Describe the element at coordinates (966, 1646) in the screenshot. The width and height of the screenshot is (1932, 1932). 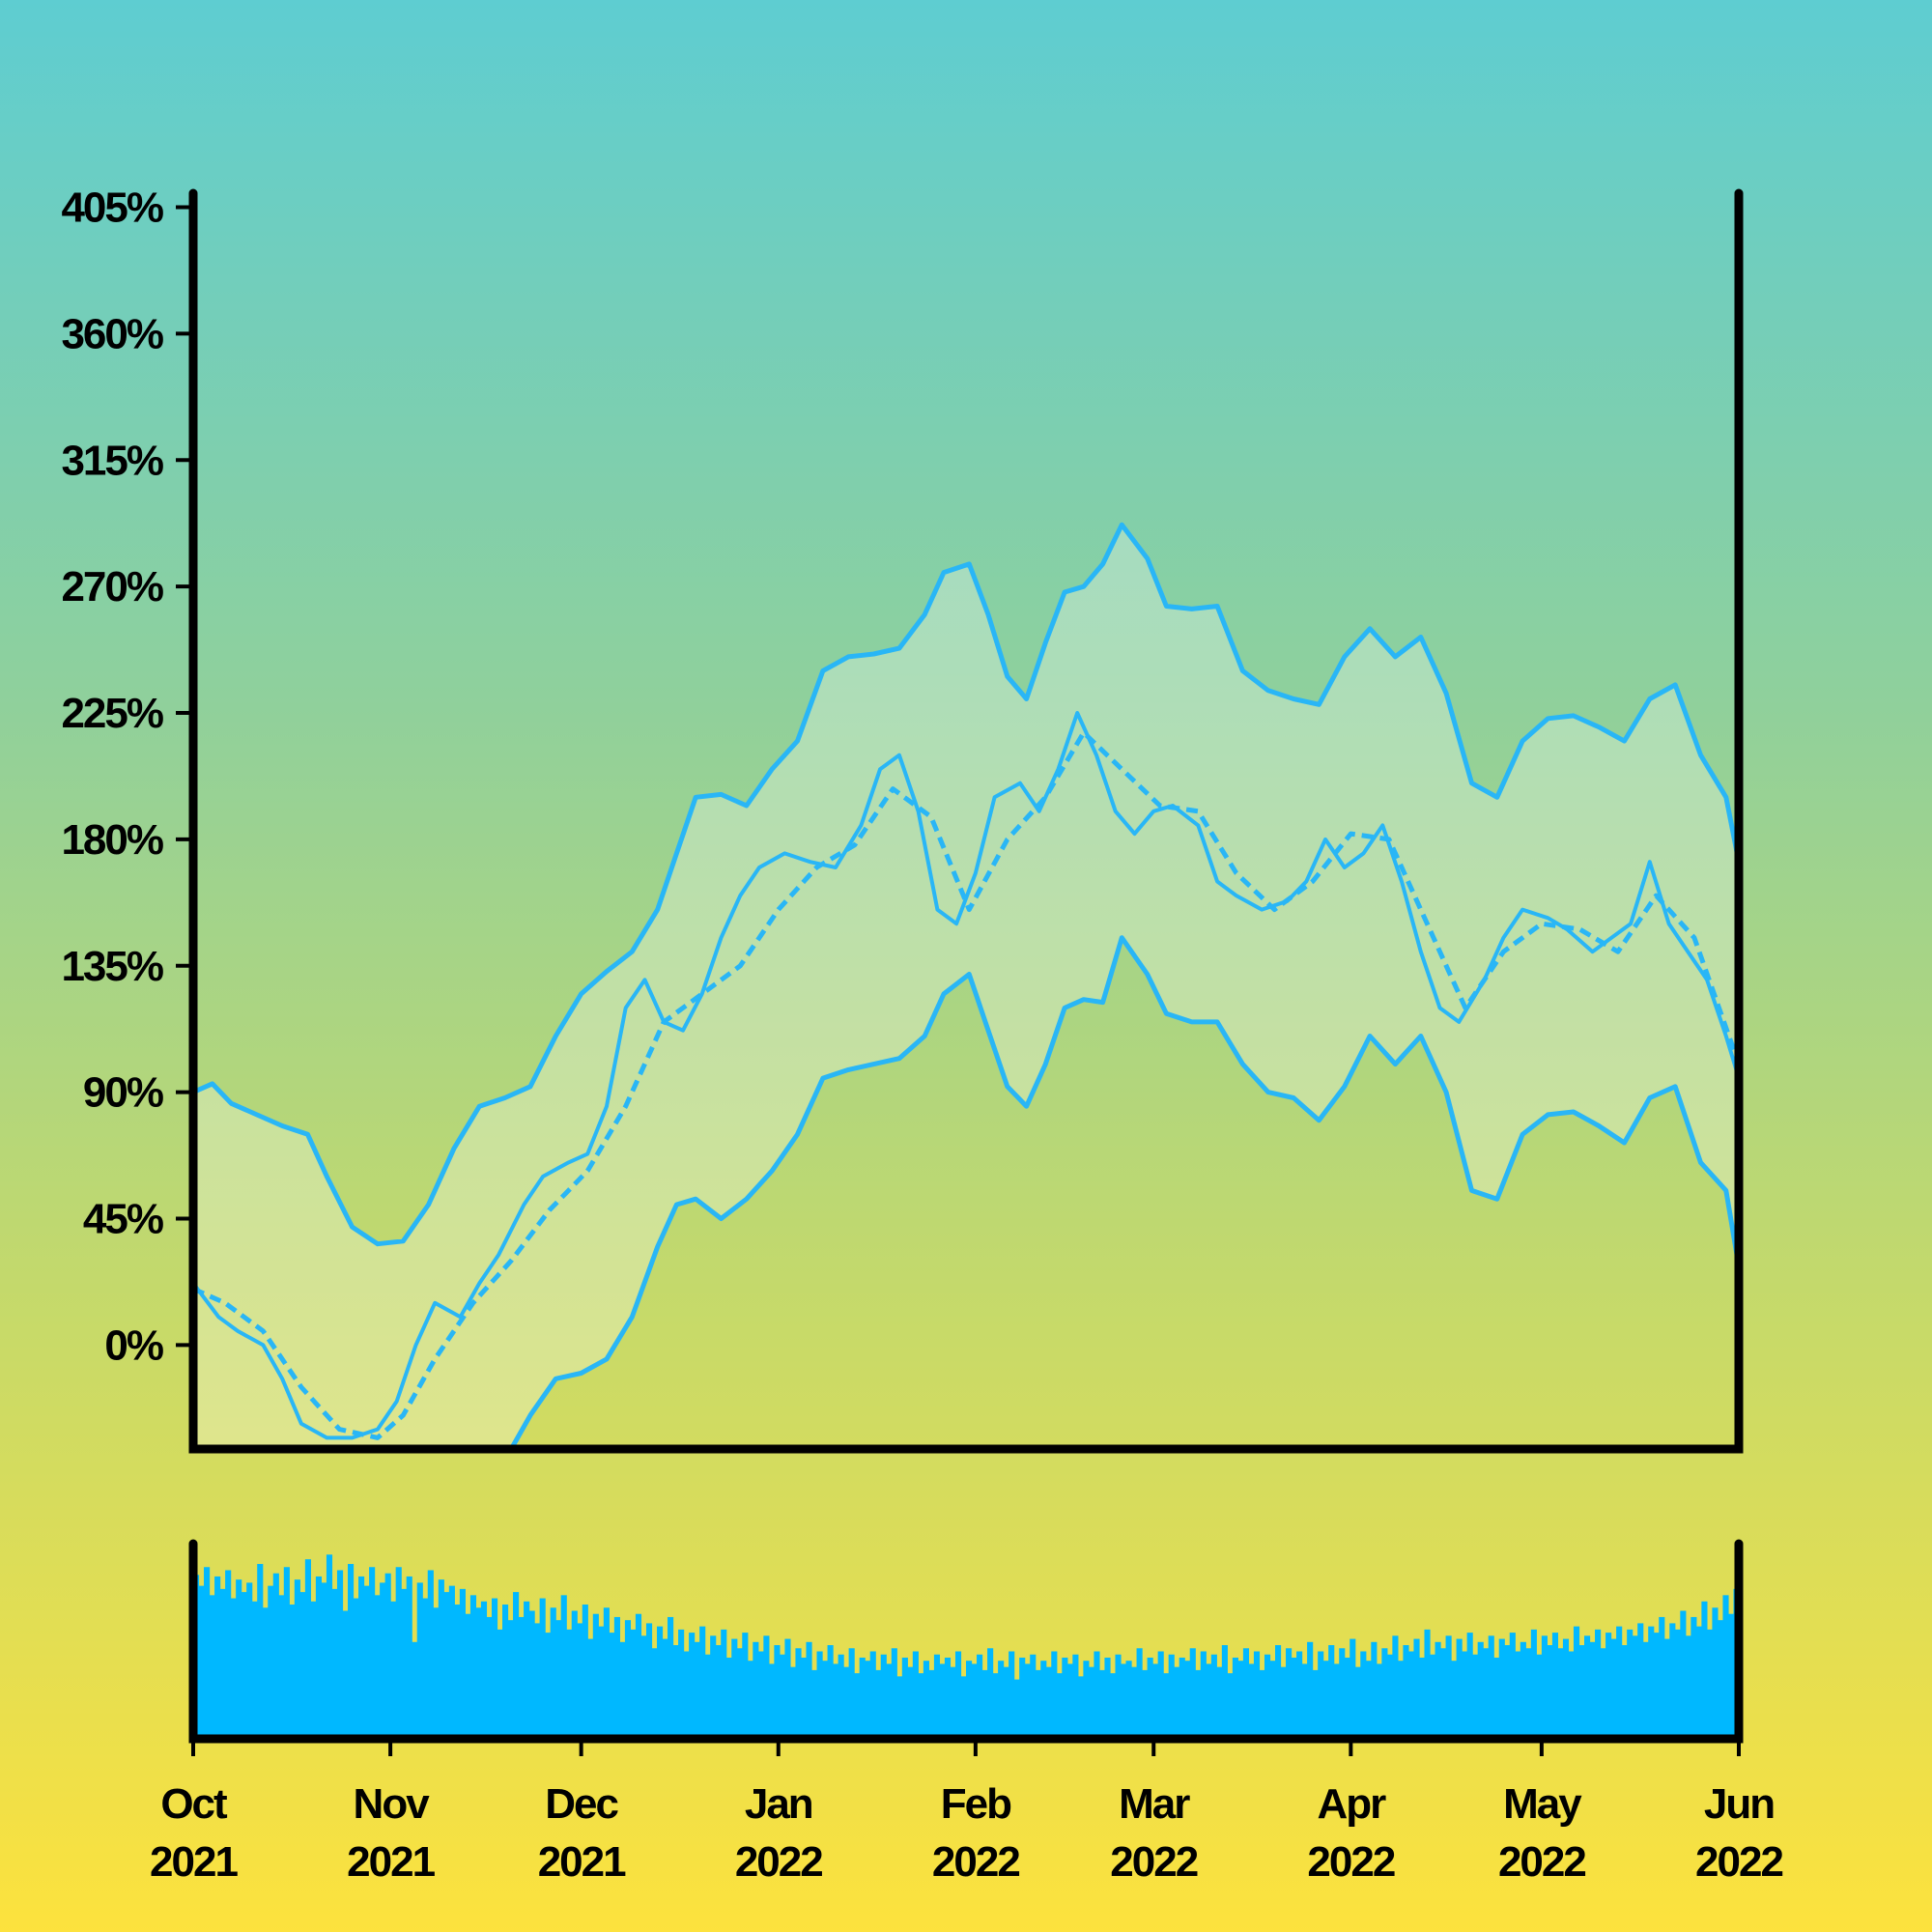
I see `volume-bars` at that location.